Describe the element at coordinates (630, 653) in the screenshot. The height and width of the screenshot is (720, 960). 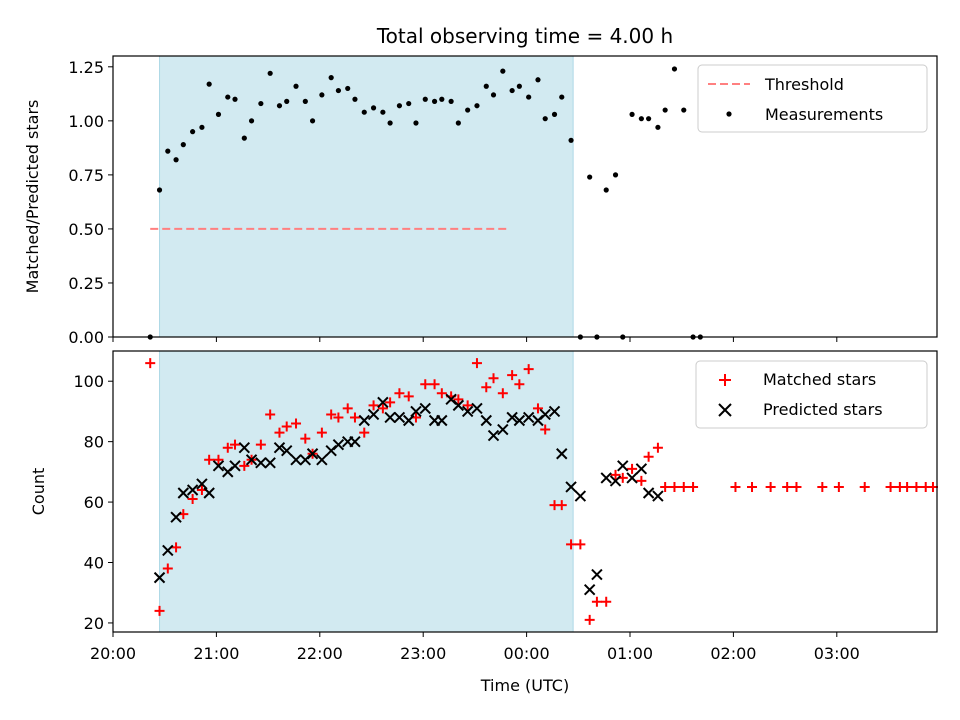
I see `x-tick-label: 01:00` at that location.